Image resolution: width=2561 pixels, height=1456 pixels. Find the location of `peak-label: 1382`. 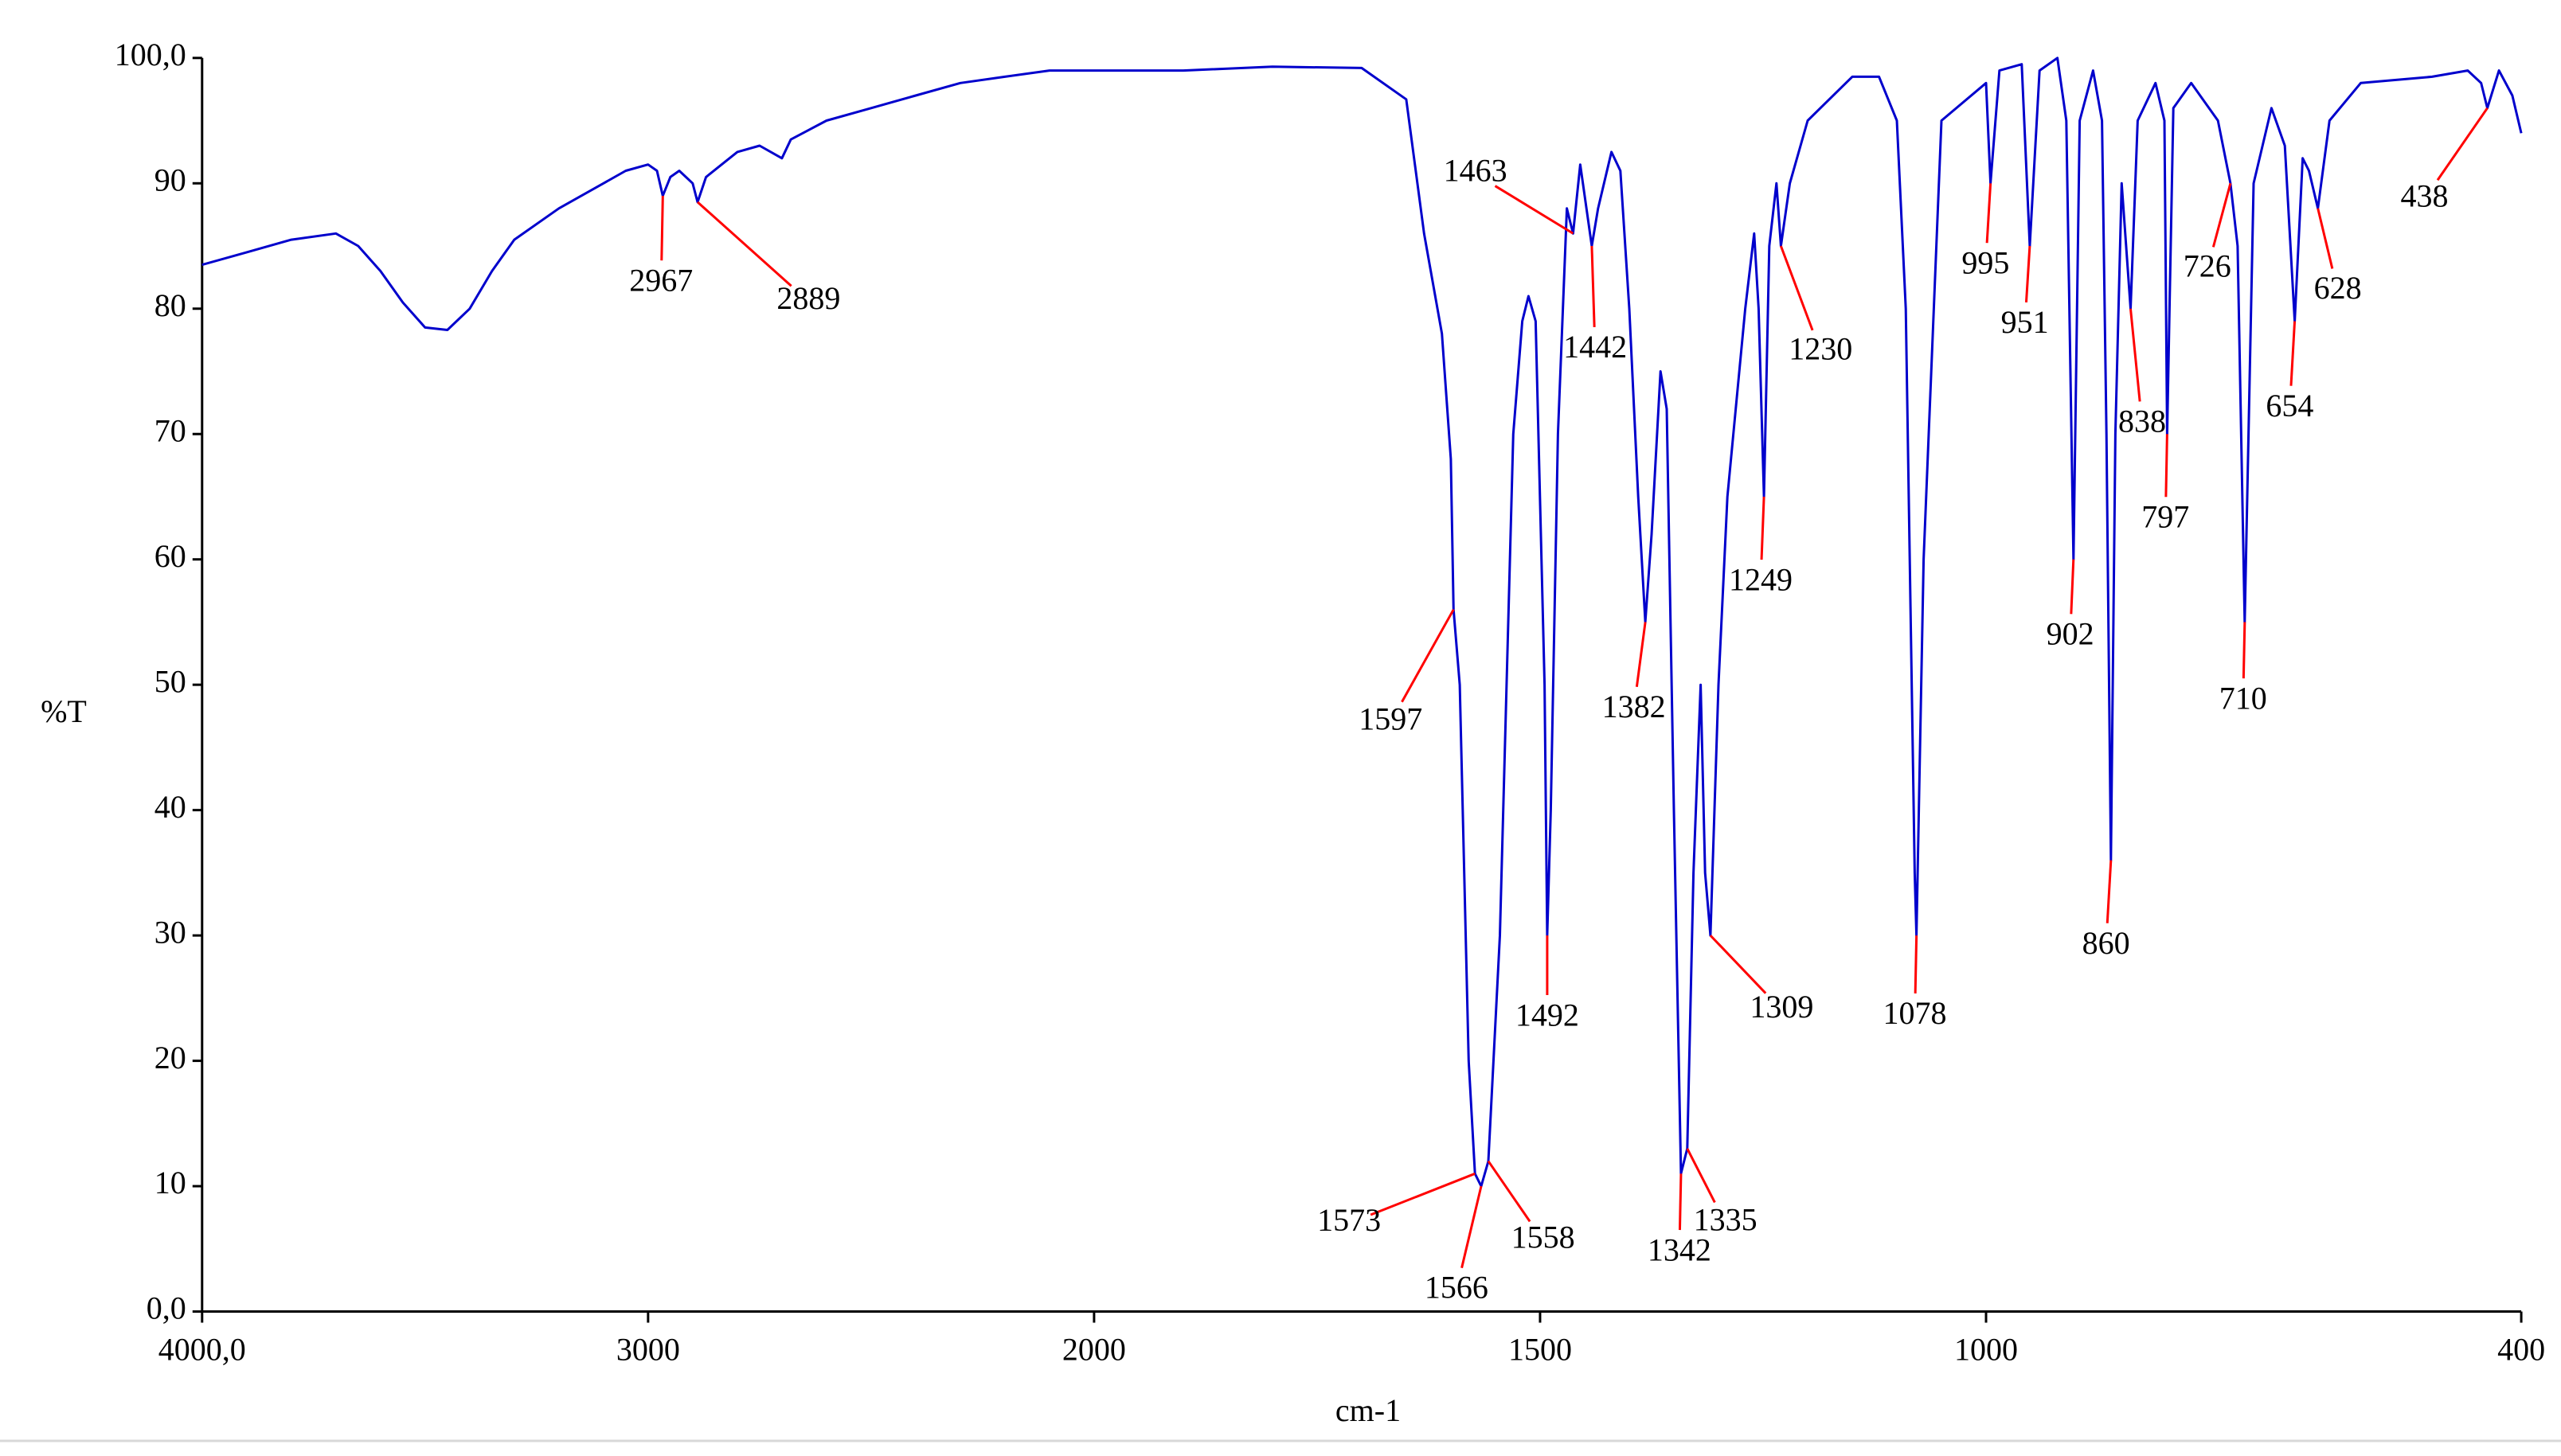

peak-label: 1382 is located at coordinates (1634, 706).